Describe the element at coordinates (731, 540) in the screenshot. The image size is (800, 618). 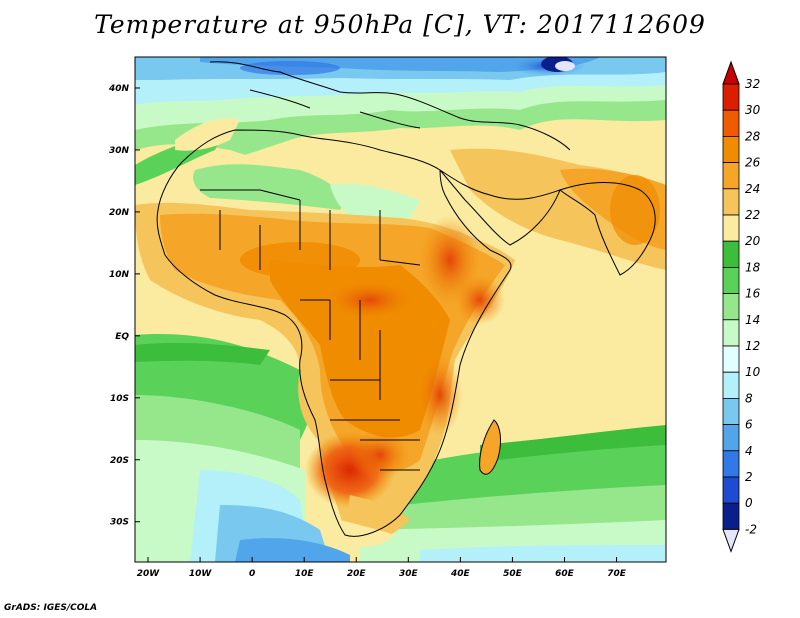
I see `colorbar-bottom-arrow` at that location.